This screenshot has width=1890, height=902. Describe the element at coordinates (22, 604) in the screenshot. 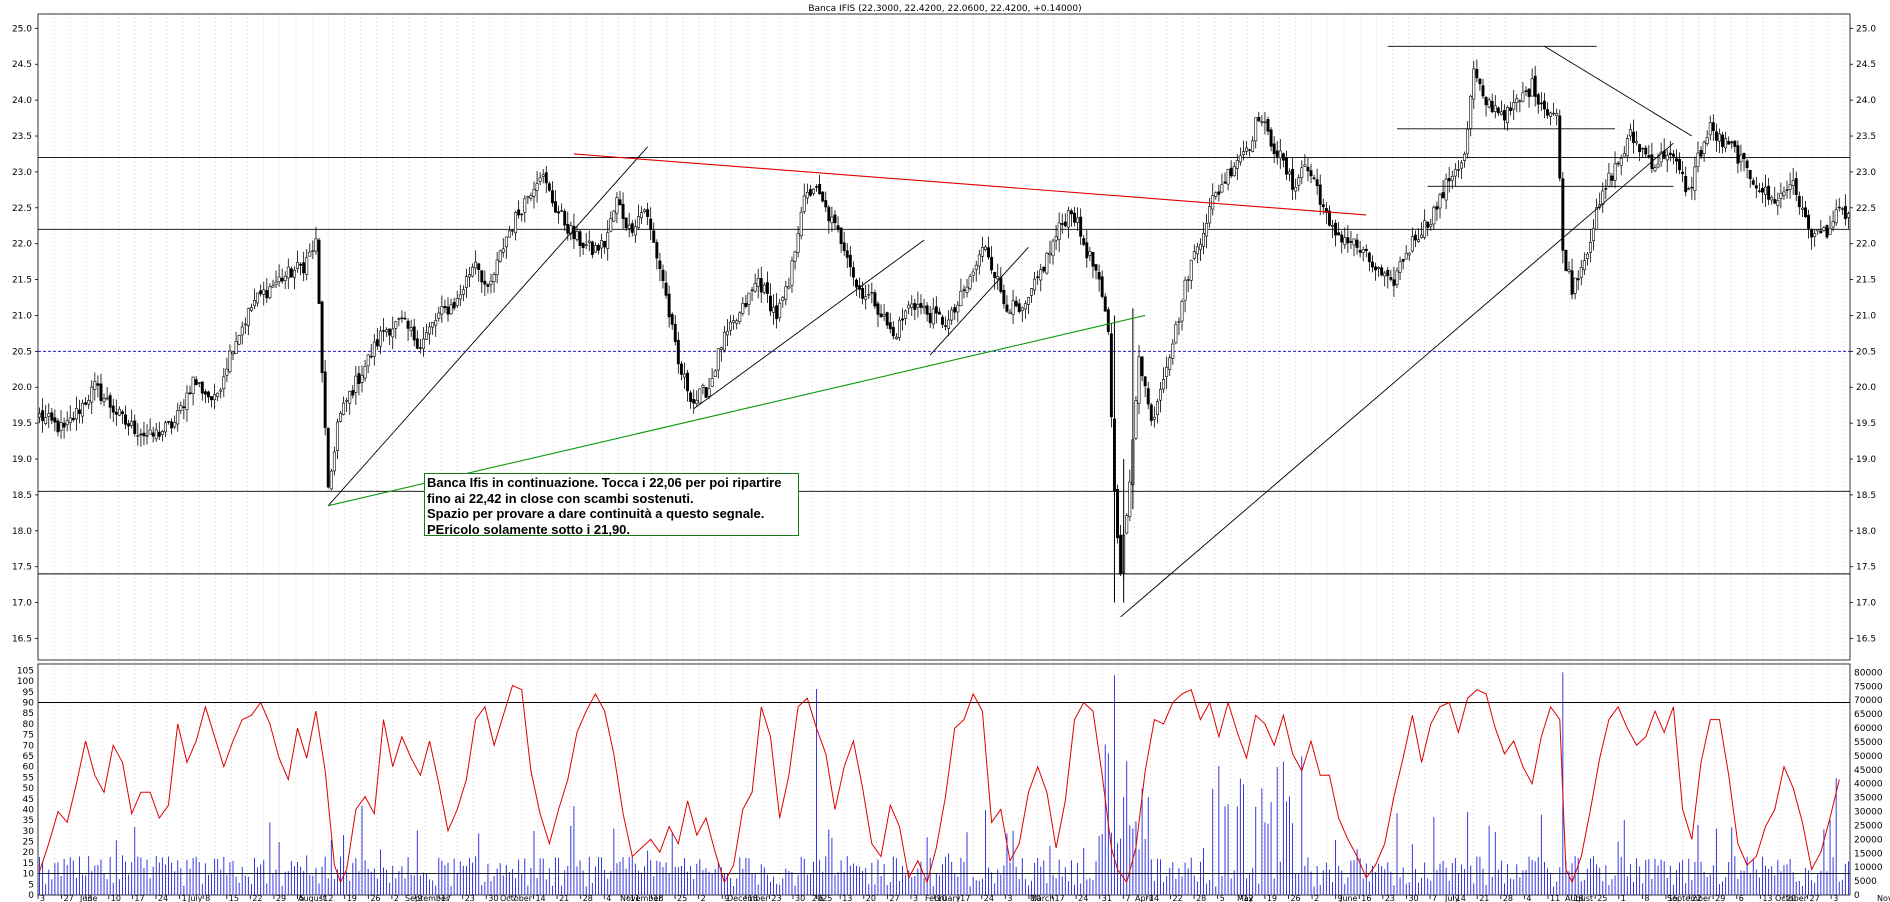

I see `price-tick-label-left: 17.0` at that location.